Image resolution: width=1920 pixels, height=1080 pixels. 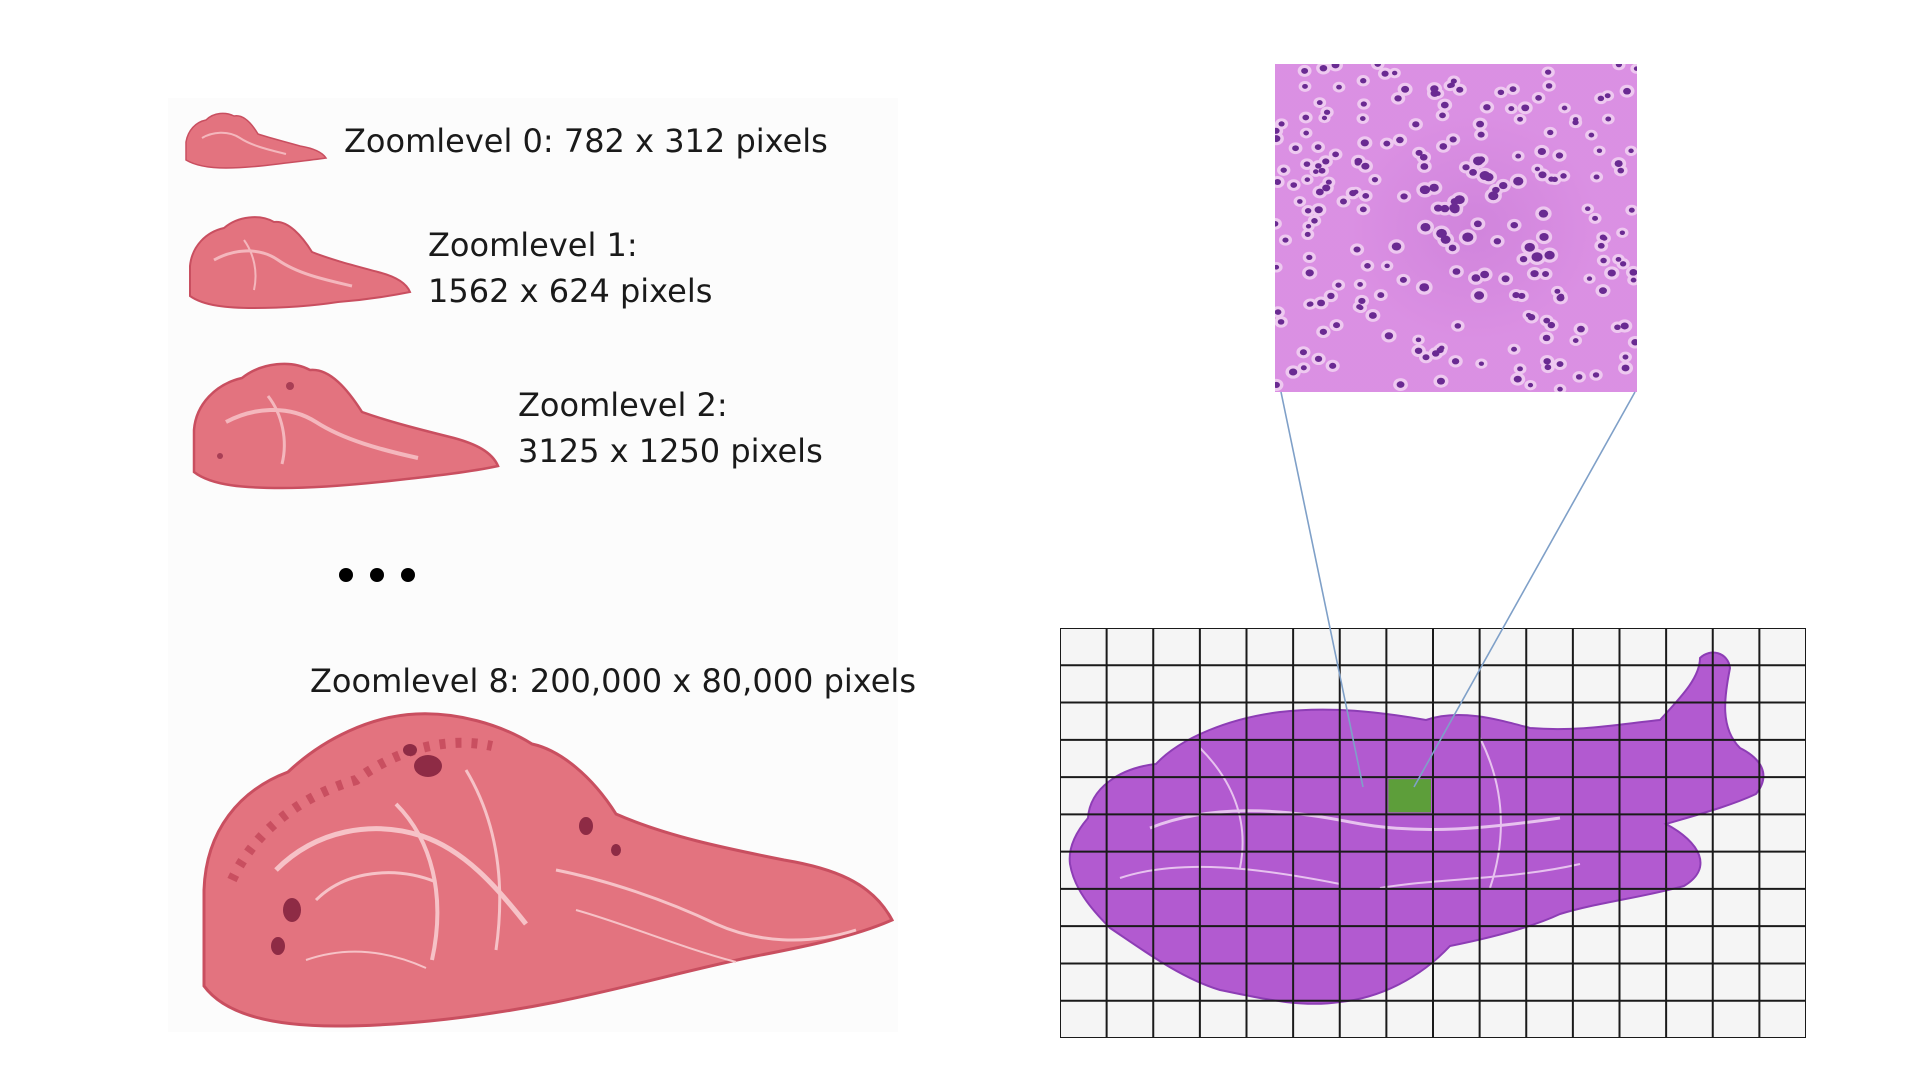 What do you see at coordinates (1278, 223) in the screenshot?
I see `cell-halo` at bounding box center [1278, 223].